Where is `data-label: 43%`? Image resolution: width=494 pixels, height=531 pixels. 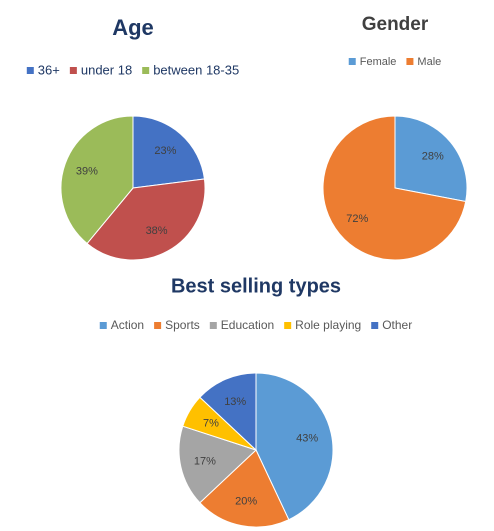
data-label: 43% is located at coordinates (307, 438).